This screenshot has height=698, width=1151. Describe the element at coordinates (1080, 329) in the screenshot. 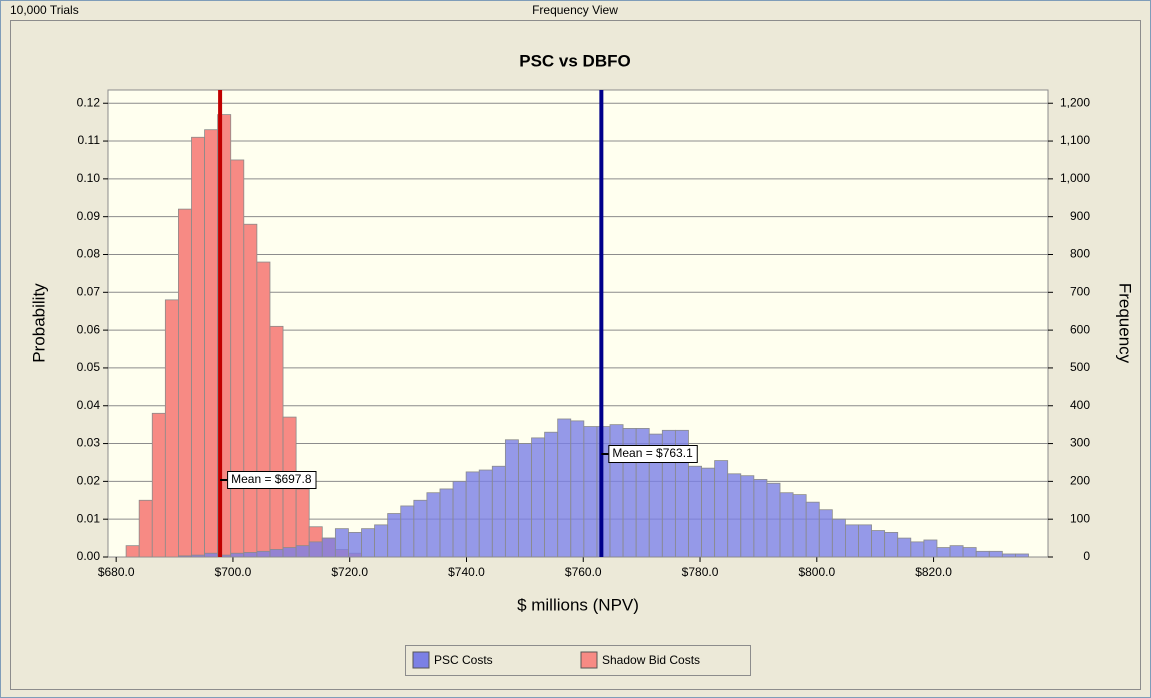

I see `y2-tick-label: 600` at that location.